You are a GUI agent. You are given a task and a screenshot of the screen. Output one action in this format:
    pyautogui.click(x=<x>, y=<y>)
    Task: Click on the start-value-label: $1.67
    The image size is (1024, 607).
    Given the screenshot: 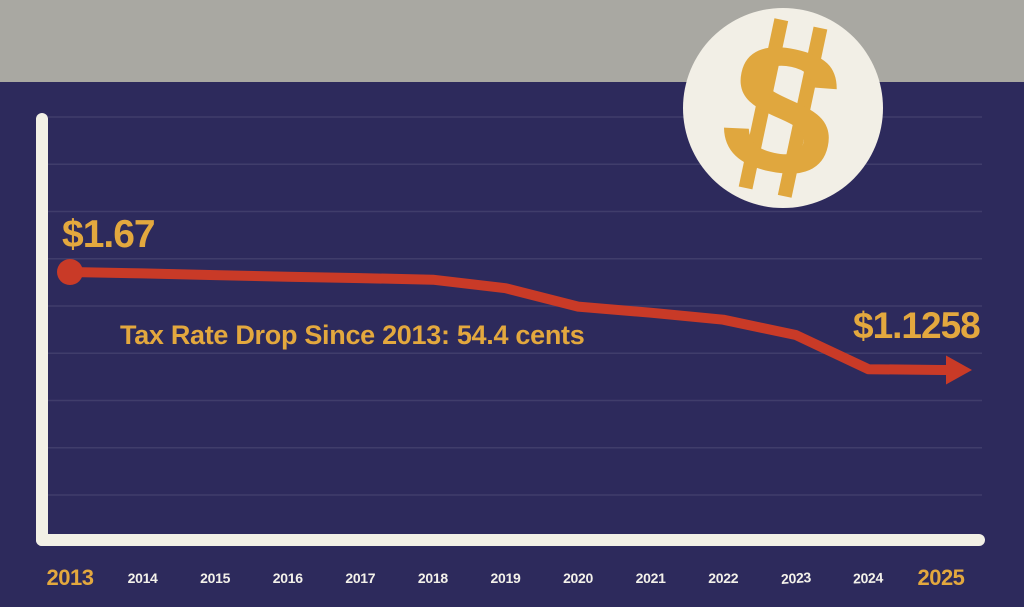 What is the action you would take?
    pyautogui.click(x=109, y=234)
    